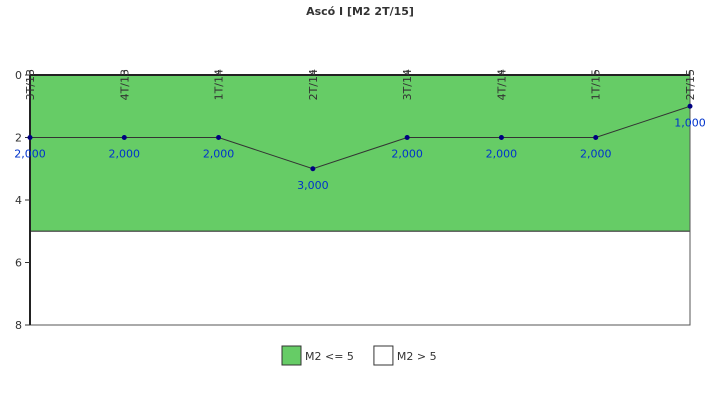  What do you see at coordinates (329, 356) in the screenshot?
I see `legend-label: M2 <= 5` at bounding box center [329, 356].